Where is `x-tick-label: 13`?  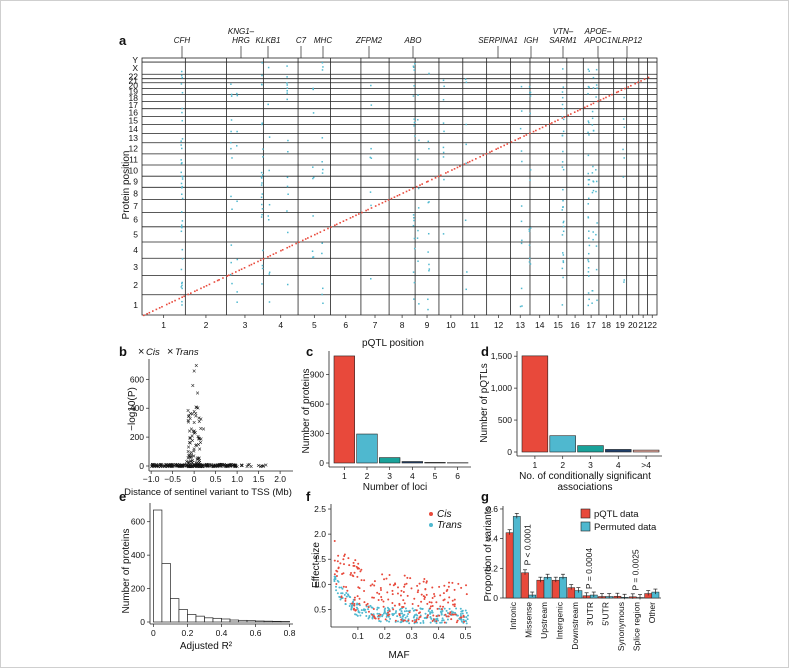 x-tick-label: 13 is located at coordinates (520, 325).